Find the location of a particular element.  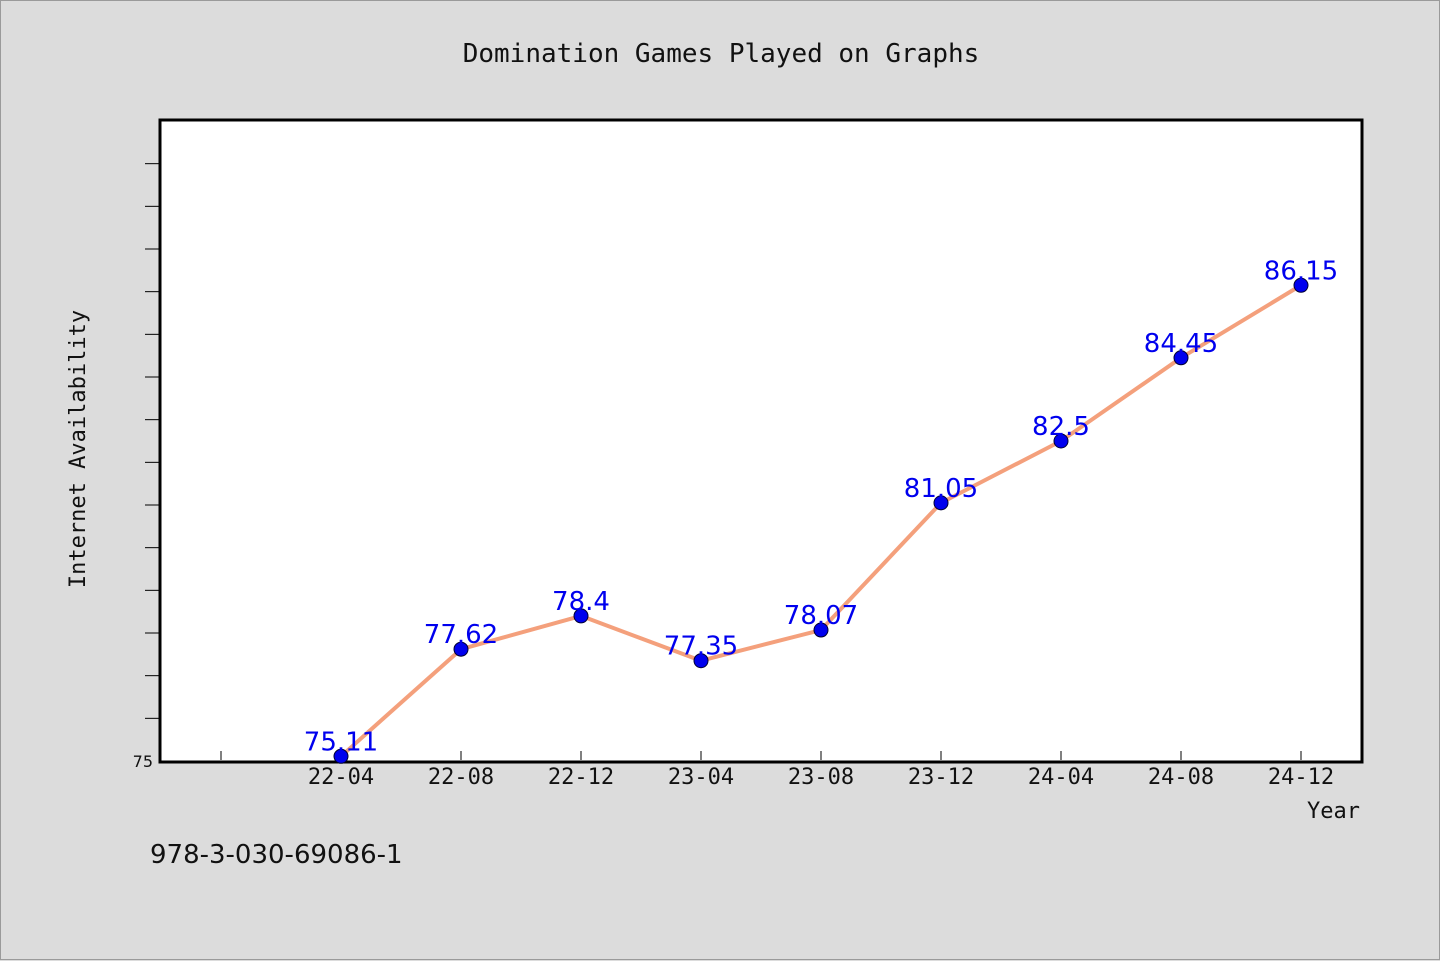

x-tick-label: 23-12 is located at coordinates (941, 777).